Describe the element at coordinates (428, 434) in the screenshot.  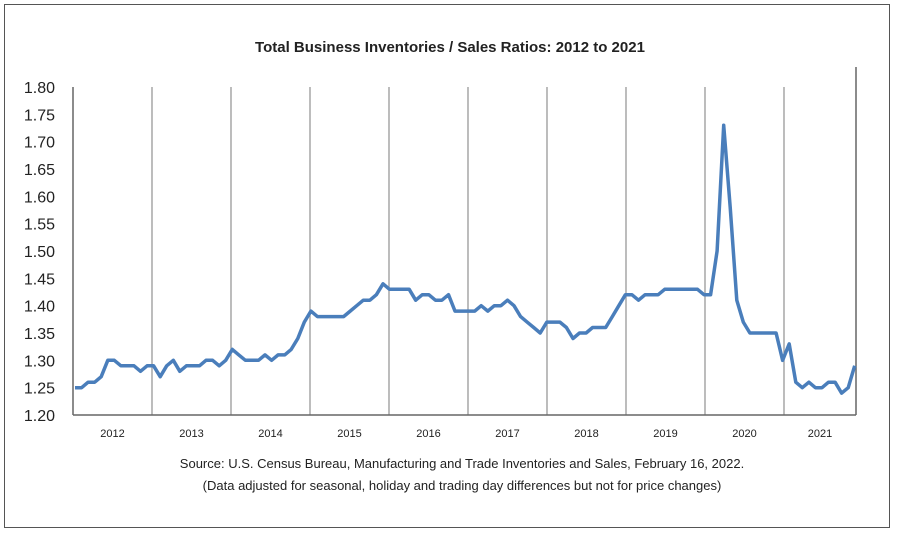
I see `x-tick-label: 2016` at that location.